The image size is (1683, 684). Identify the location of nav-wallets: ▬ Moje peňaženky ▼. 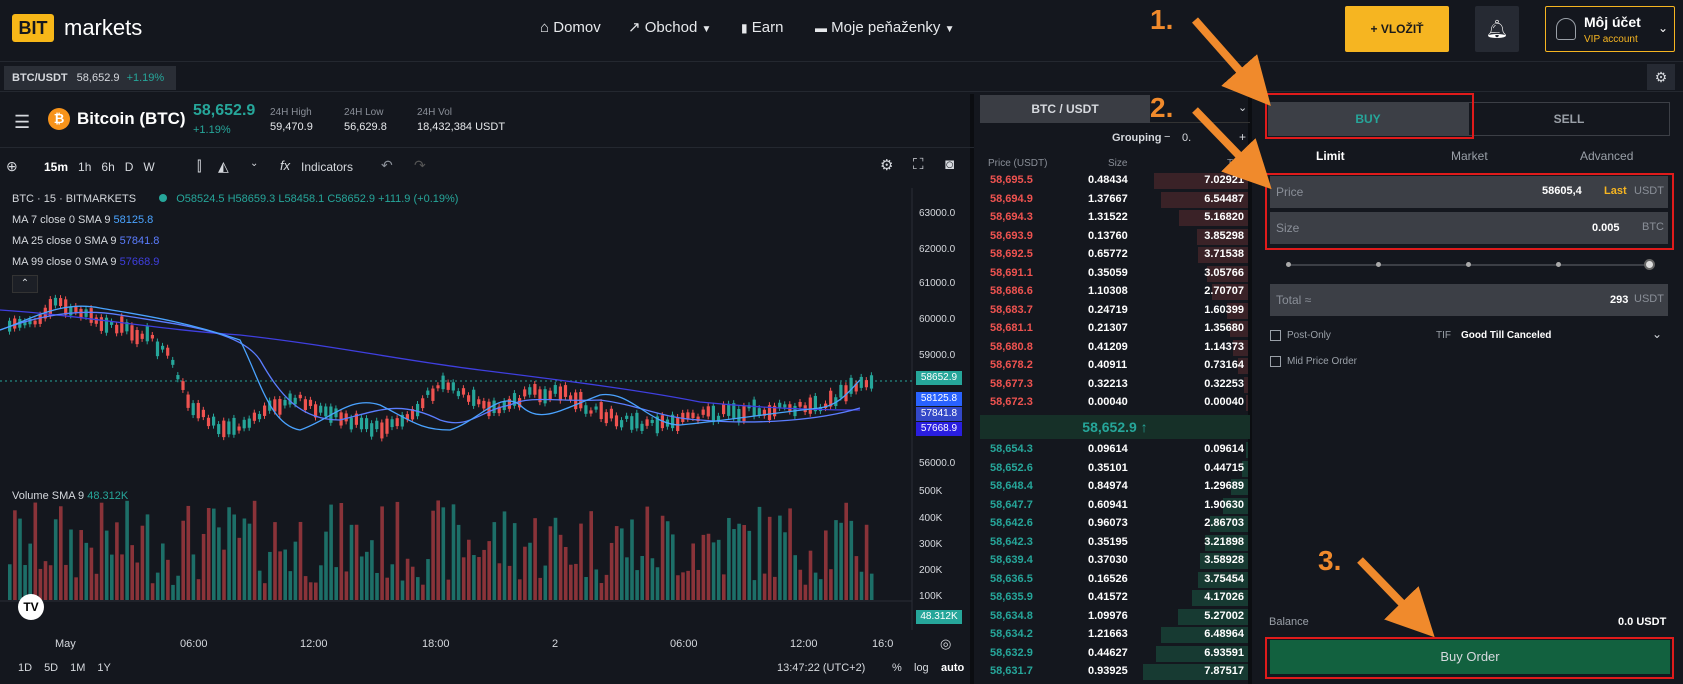
(884, 29).